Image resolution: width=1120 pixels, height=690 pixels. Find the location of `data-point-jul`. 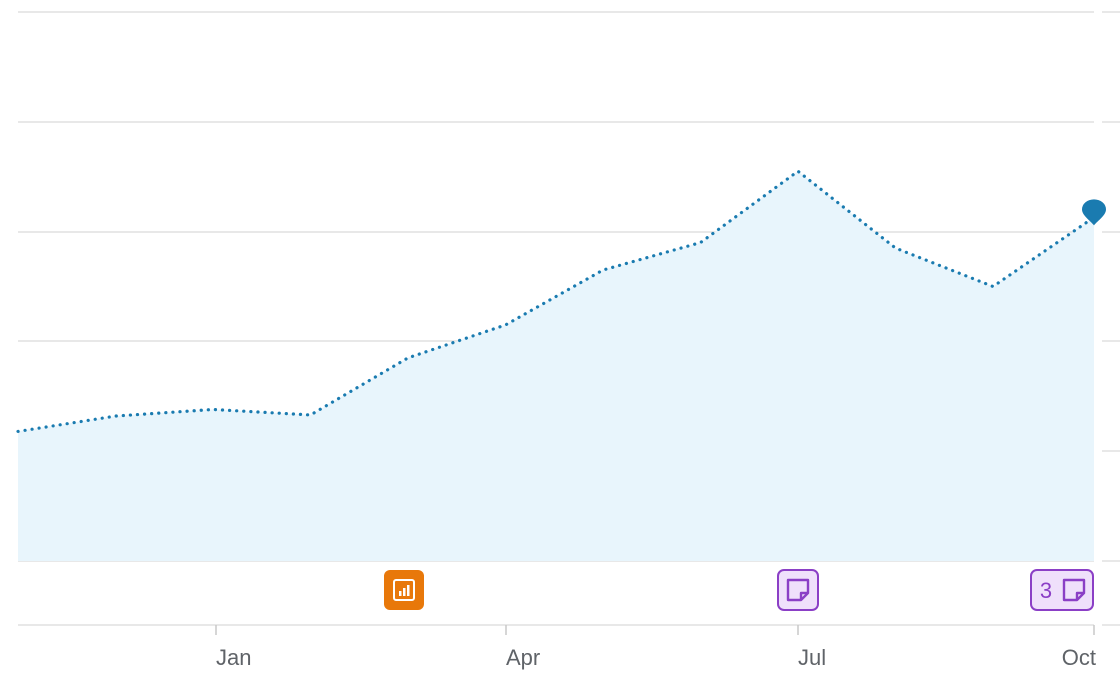

data-point-jul is located at coordinates (896, 248).